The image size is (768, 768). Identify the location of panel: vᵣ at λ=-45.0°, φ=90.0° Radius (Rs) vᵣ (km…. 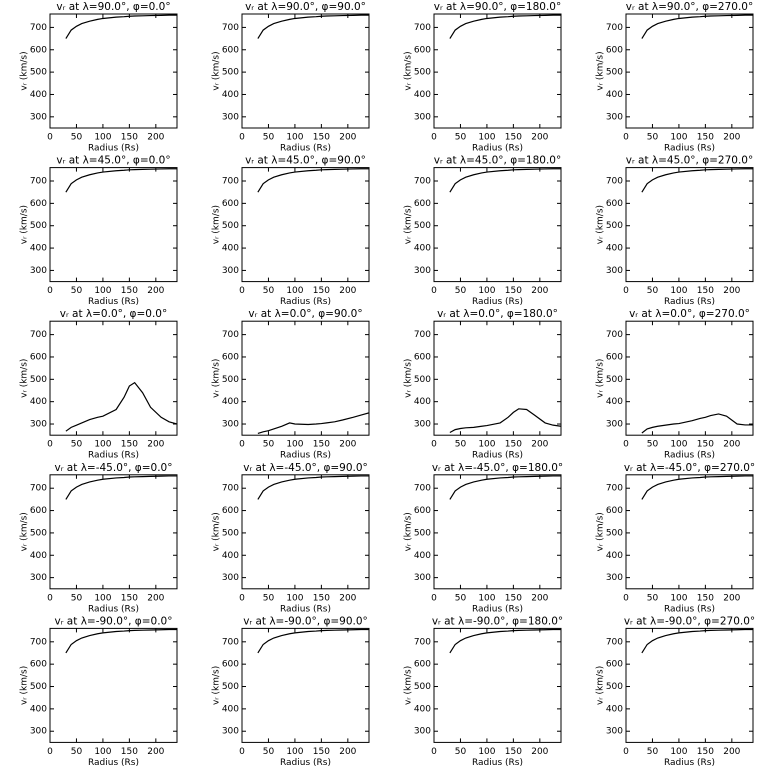
(291, 538).